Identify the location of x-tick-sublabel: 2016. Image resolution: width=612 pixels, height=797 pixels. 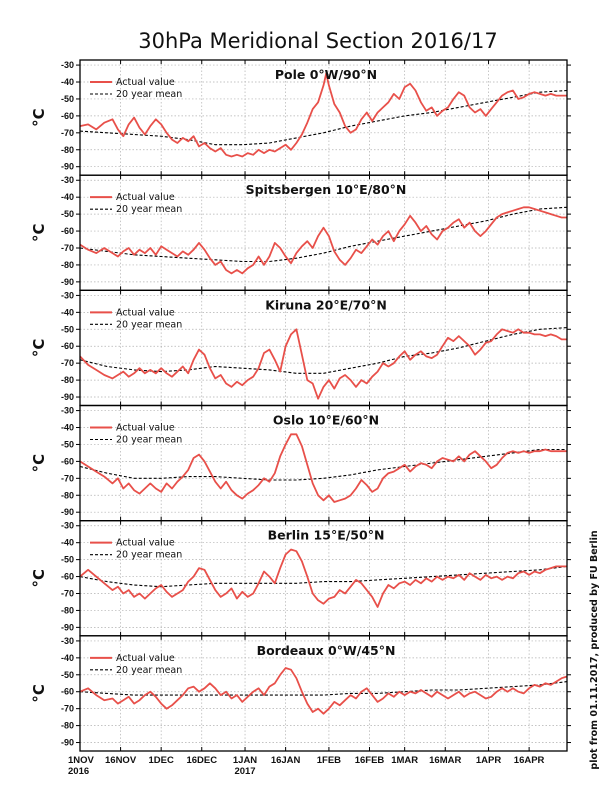
(78, 771).